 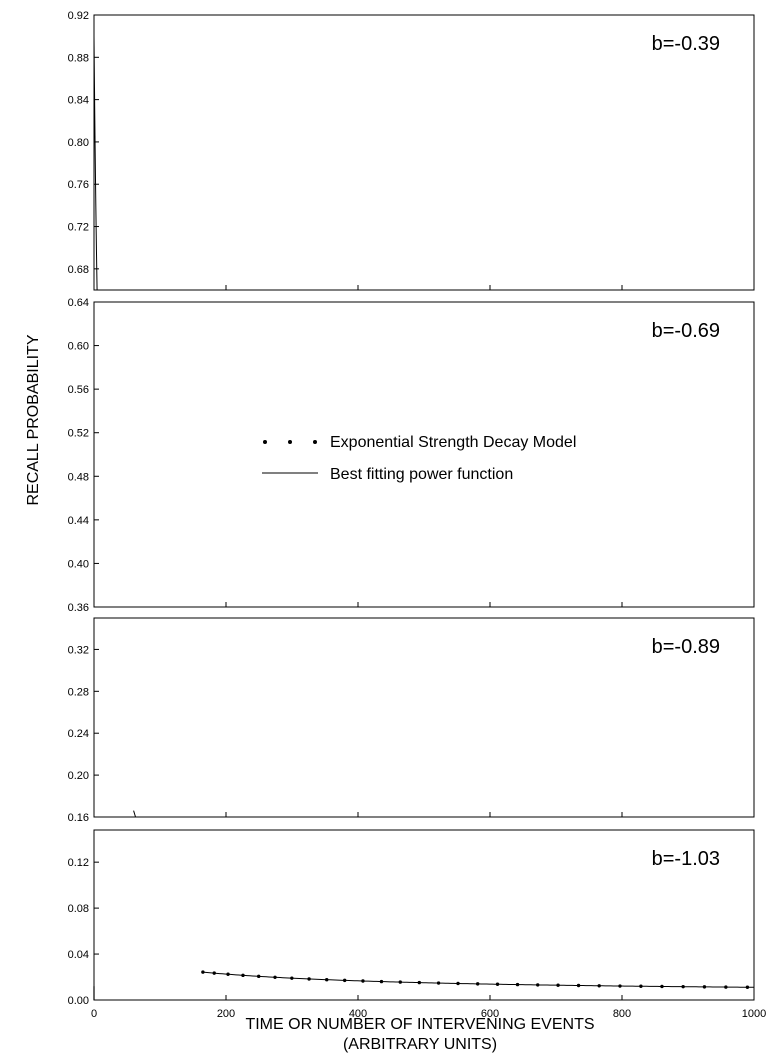 What do you see at coordinates (78, 270) in the screenshot?
I see `y-tick-label: 0.68` at bounding box center [78, 270].